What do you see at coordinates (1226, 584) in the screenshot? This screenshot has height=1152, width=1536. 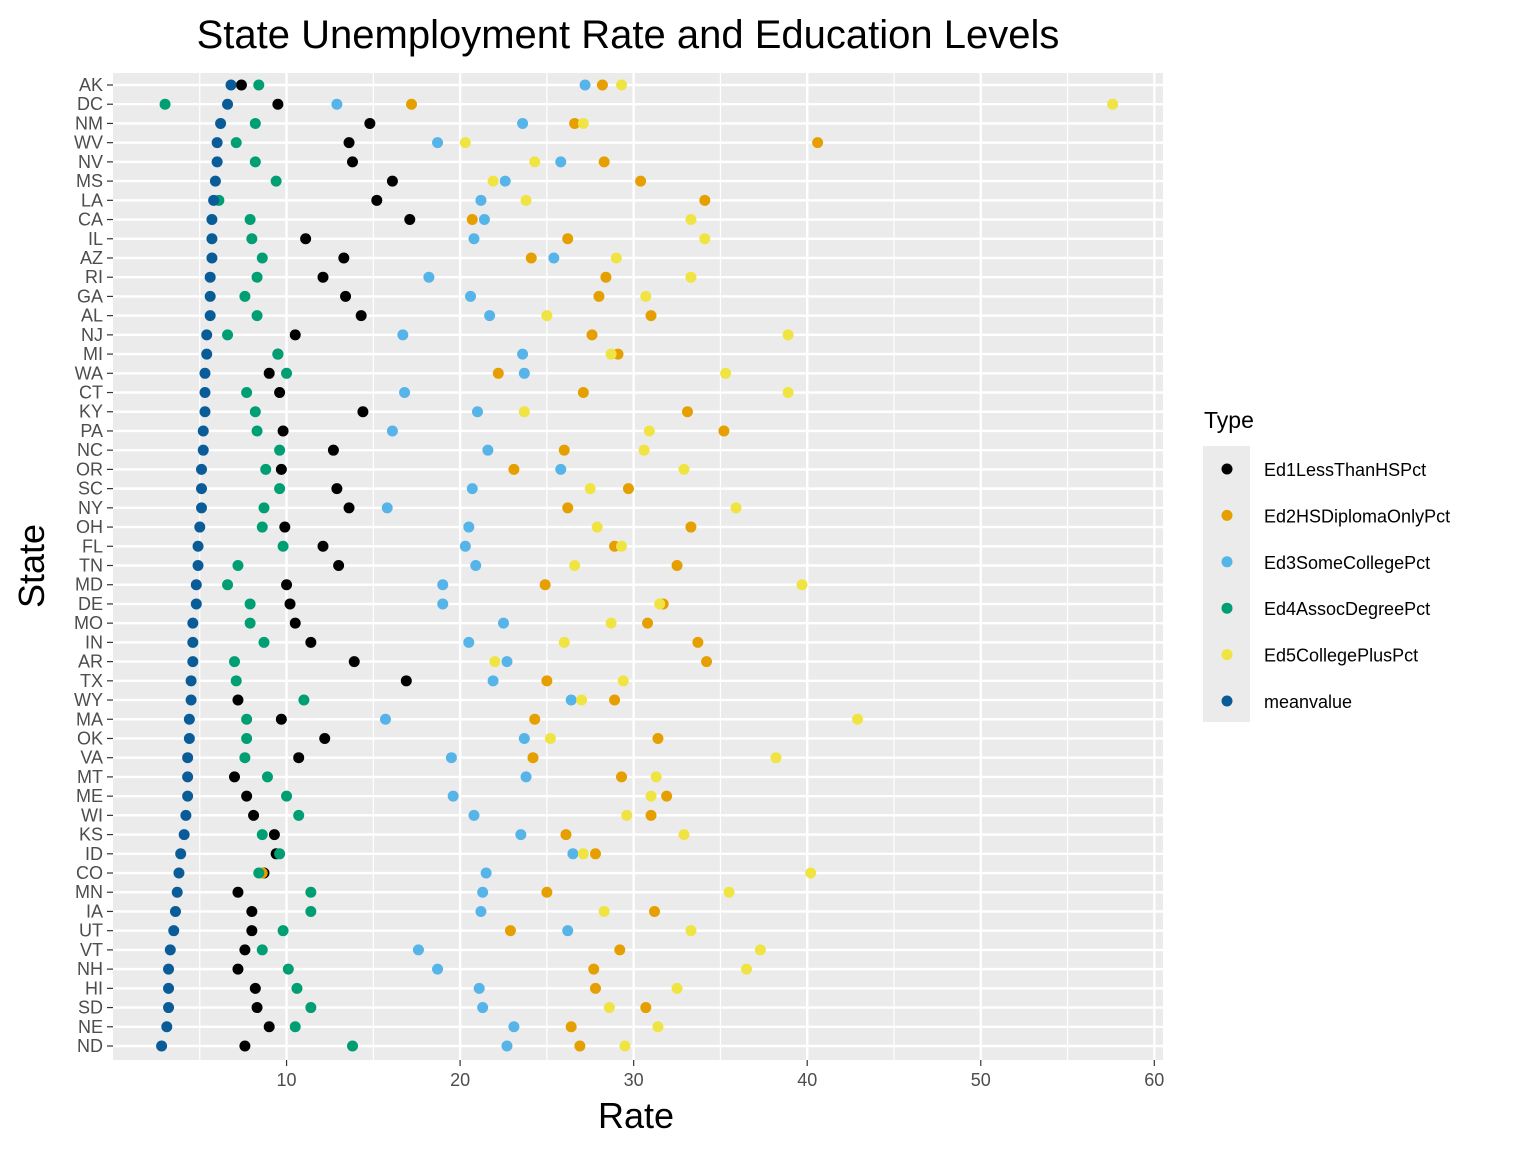 I see `legend-key-background` at bounding box center [1226, 584].